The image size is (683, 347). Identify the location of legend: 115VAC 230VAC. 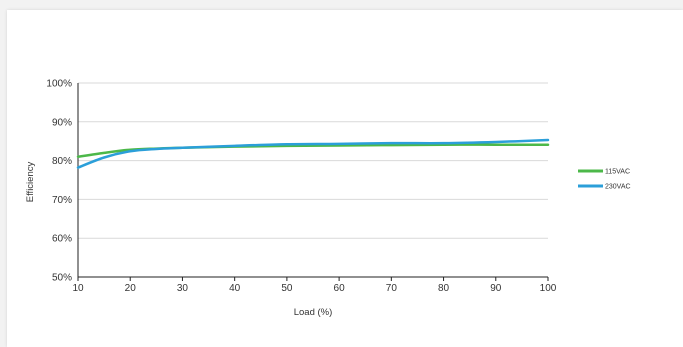
(604, 180).